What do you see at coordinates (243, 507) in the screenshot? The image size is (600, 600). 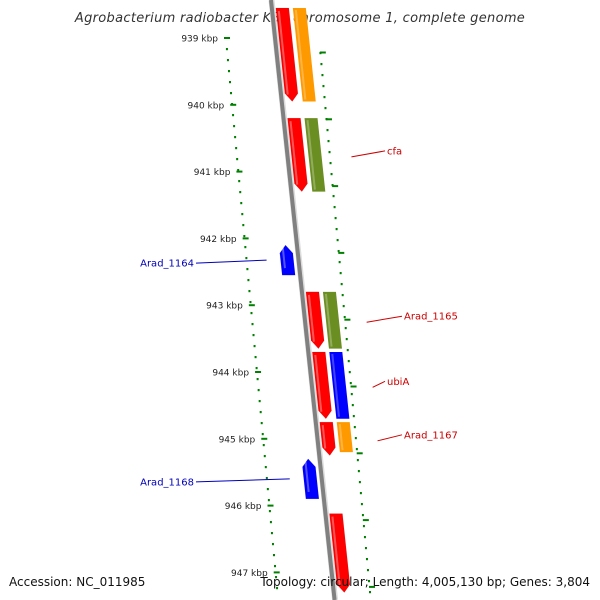 I see `kbp-tick-label: 946 kbp` at bounding box center [243, 507].